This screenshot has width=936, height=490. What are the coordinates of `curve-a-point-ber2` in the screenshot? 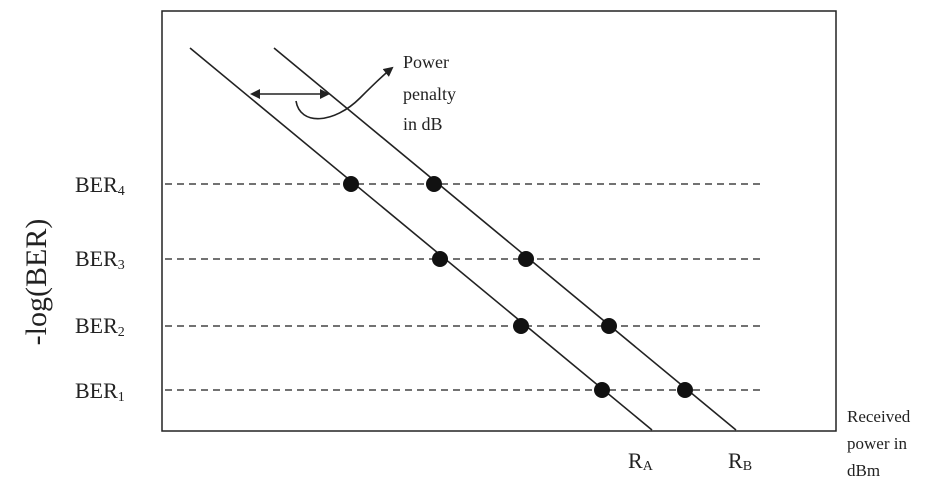 It's located at (521, 326).